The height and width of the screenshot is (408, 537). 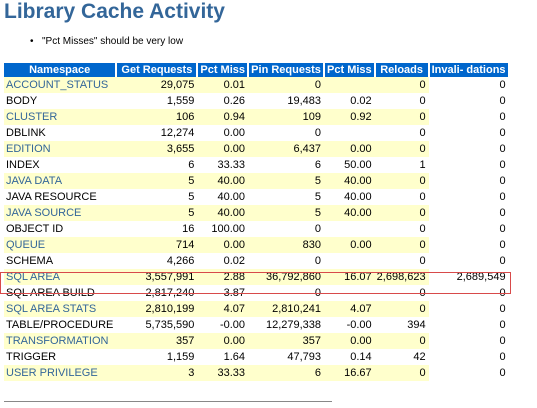 What do you see at coordinates (60, 373) in the screenshot?
I see `namespace-cell: USER PRIVILEGE` at bounding box center [60, 373].